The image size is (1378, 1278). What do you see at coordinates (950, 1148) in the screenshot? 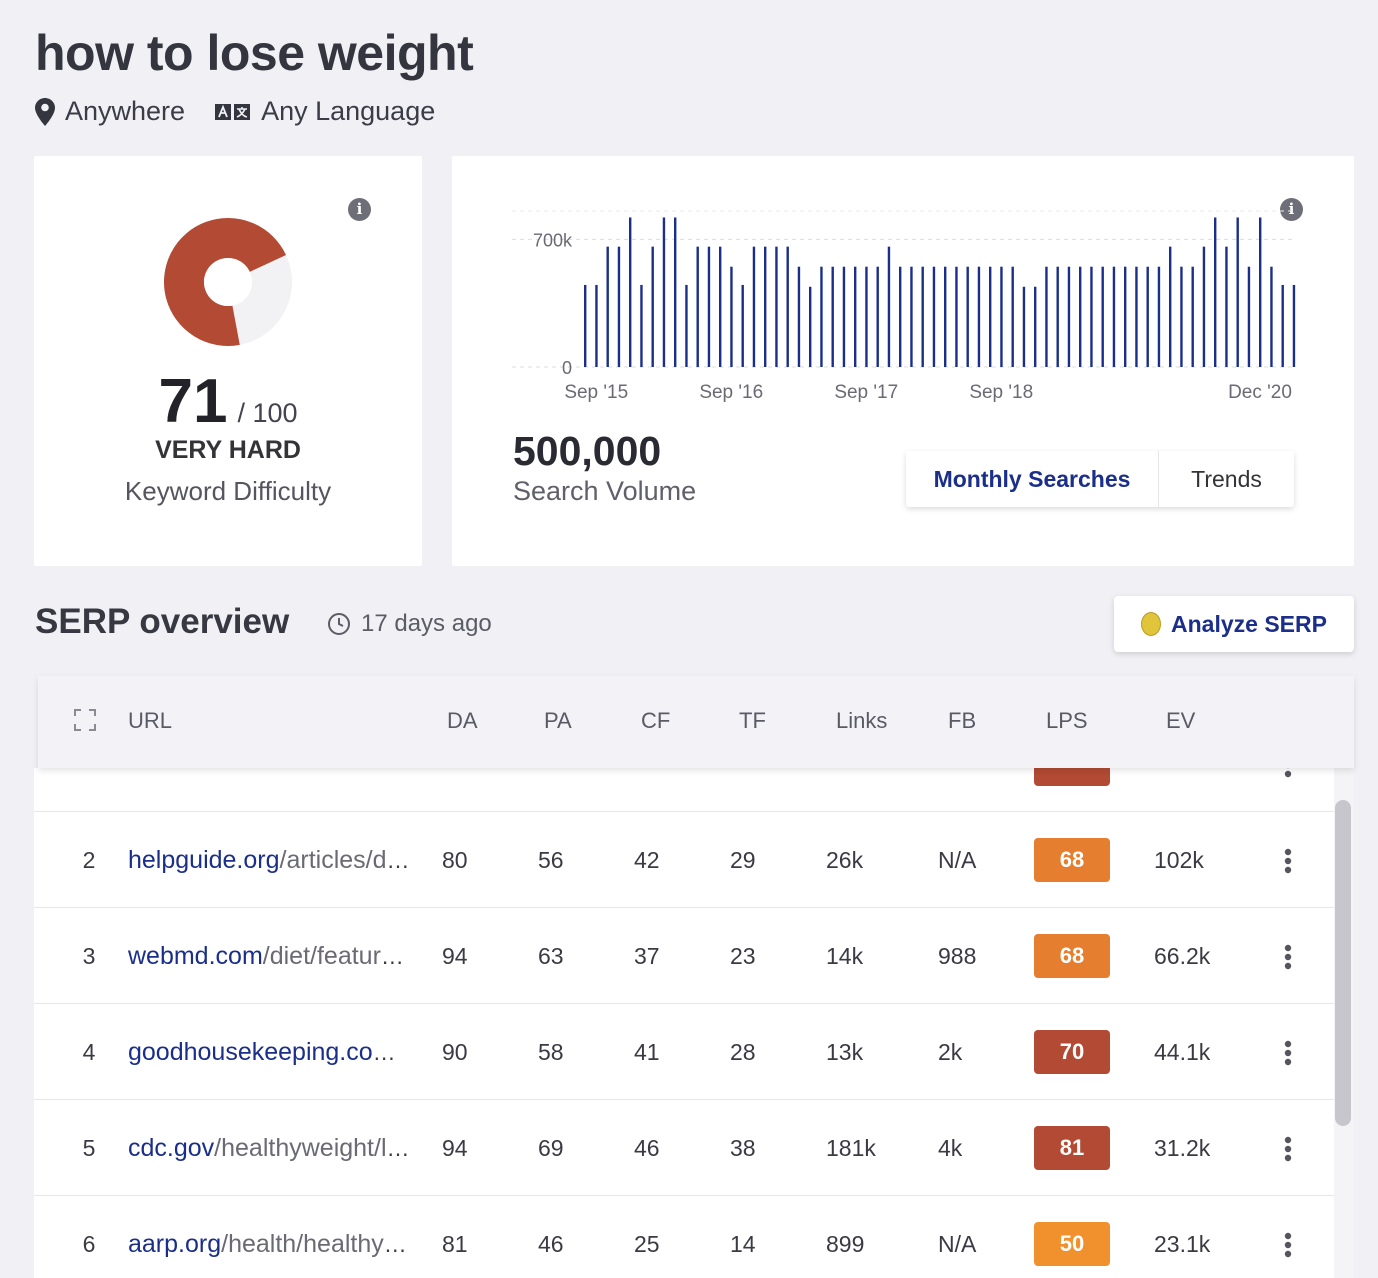
I see `row-fb: 4k` at bounding box center [950, 1148].